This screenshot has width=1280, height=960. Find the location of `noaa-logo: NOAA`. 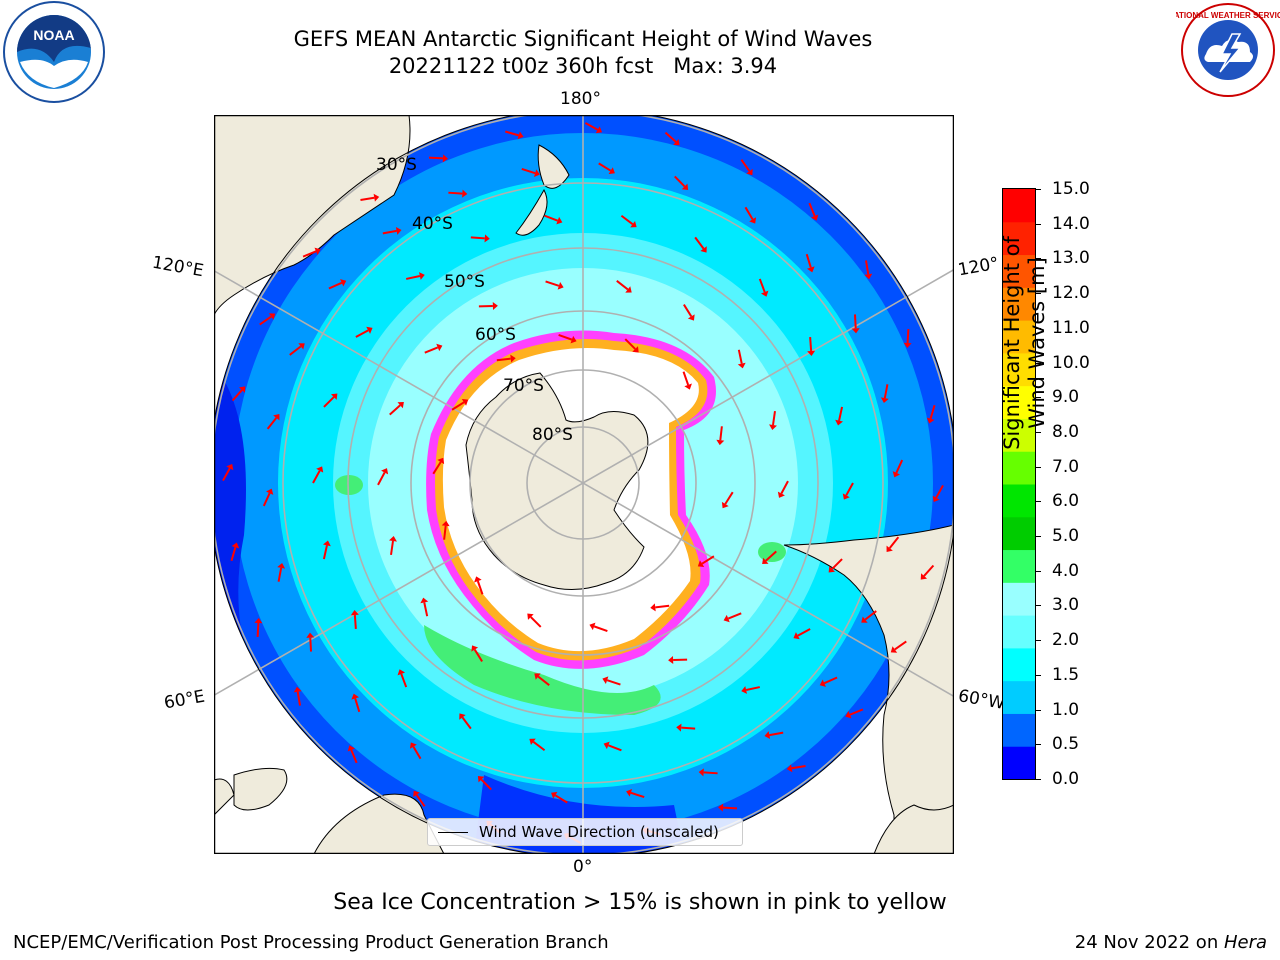

noaa-logo: NOAA is located at coordinates (54, 52).